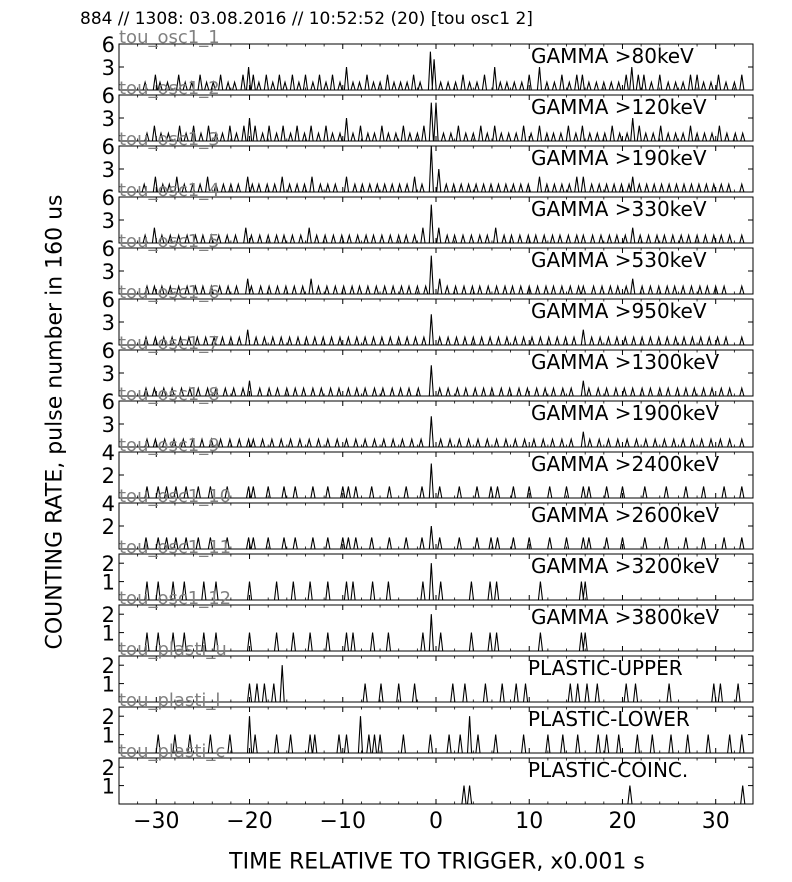  I want to click on channel-label: tou_plasti_u, so click(173, 649).